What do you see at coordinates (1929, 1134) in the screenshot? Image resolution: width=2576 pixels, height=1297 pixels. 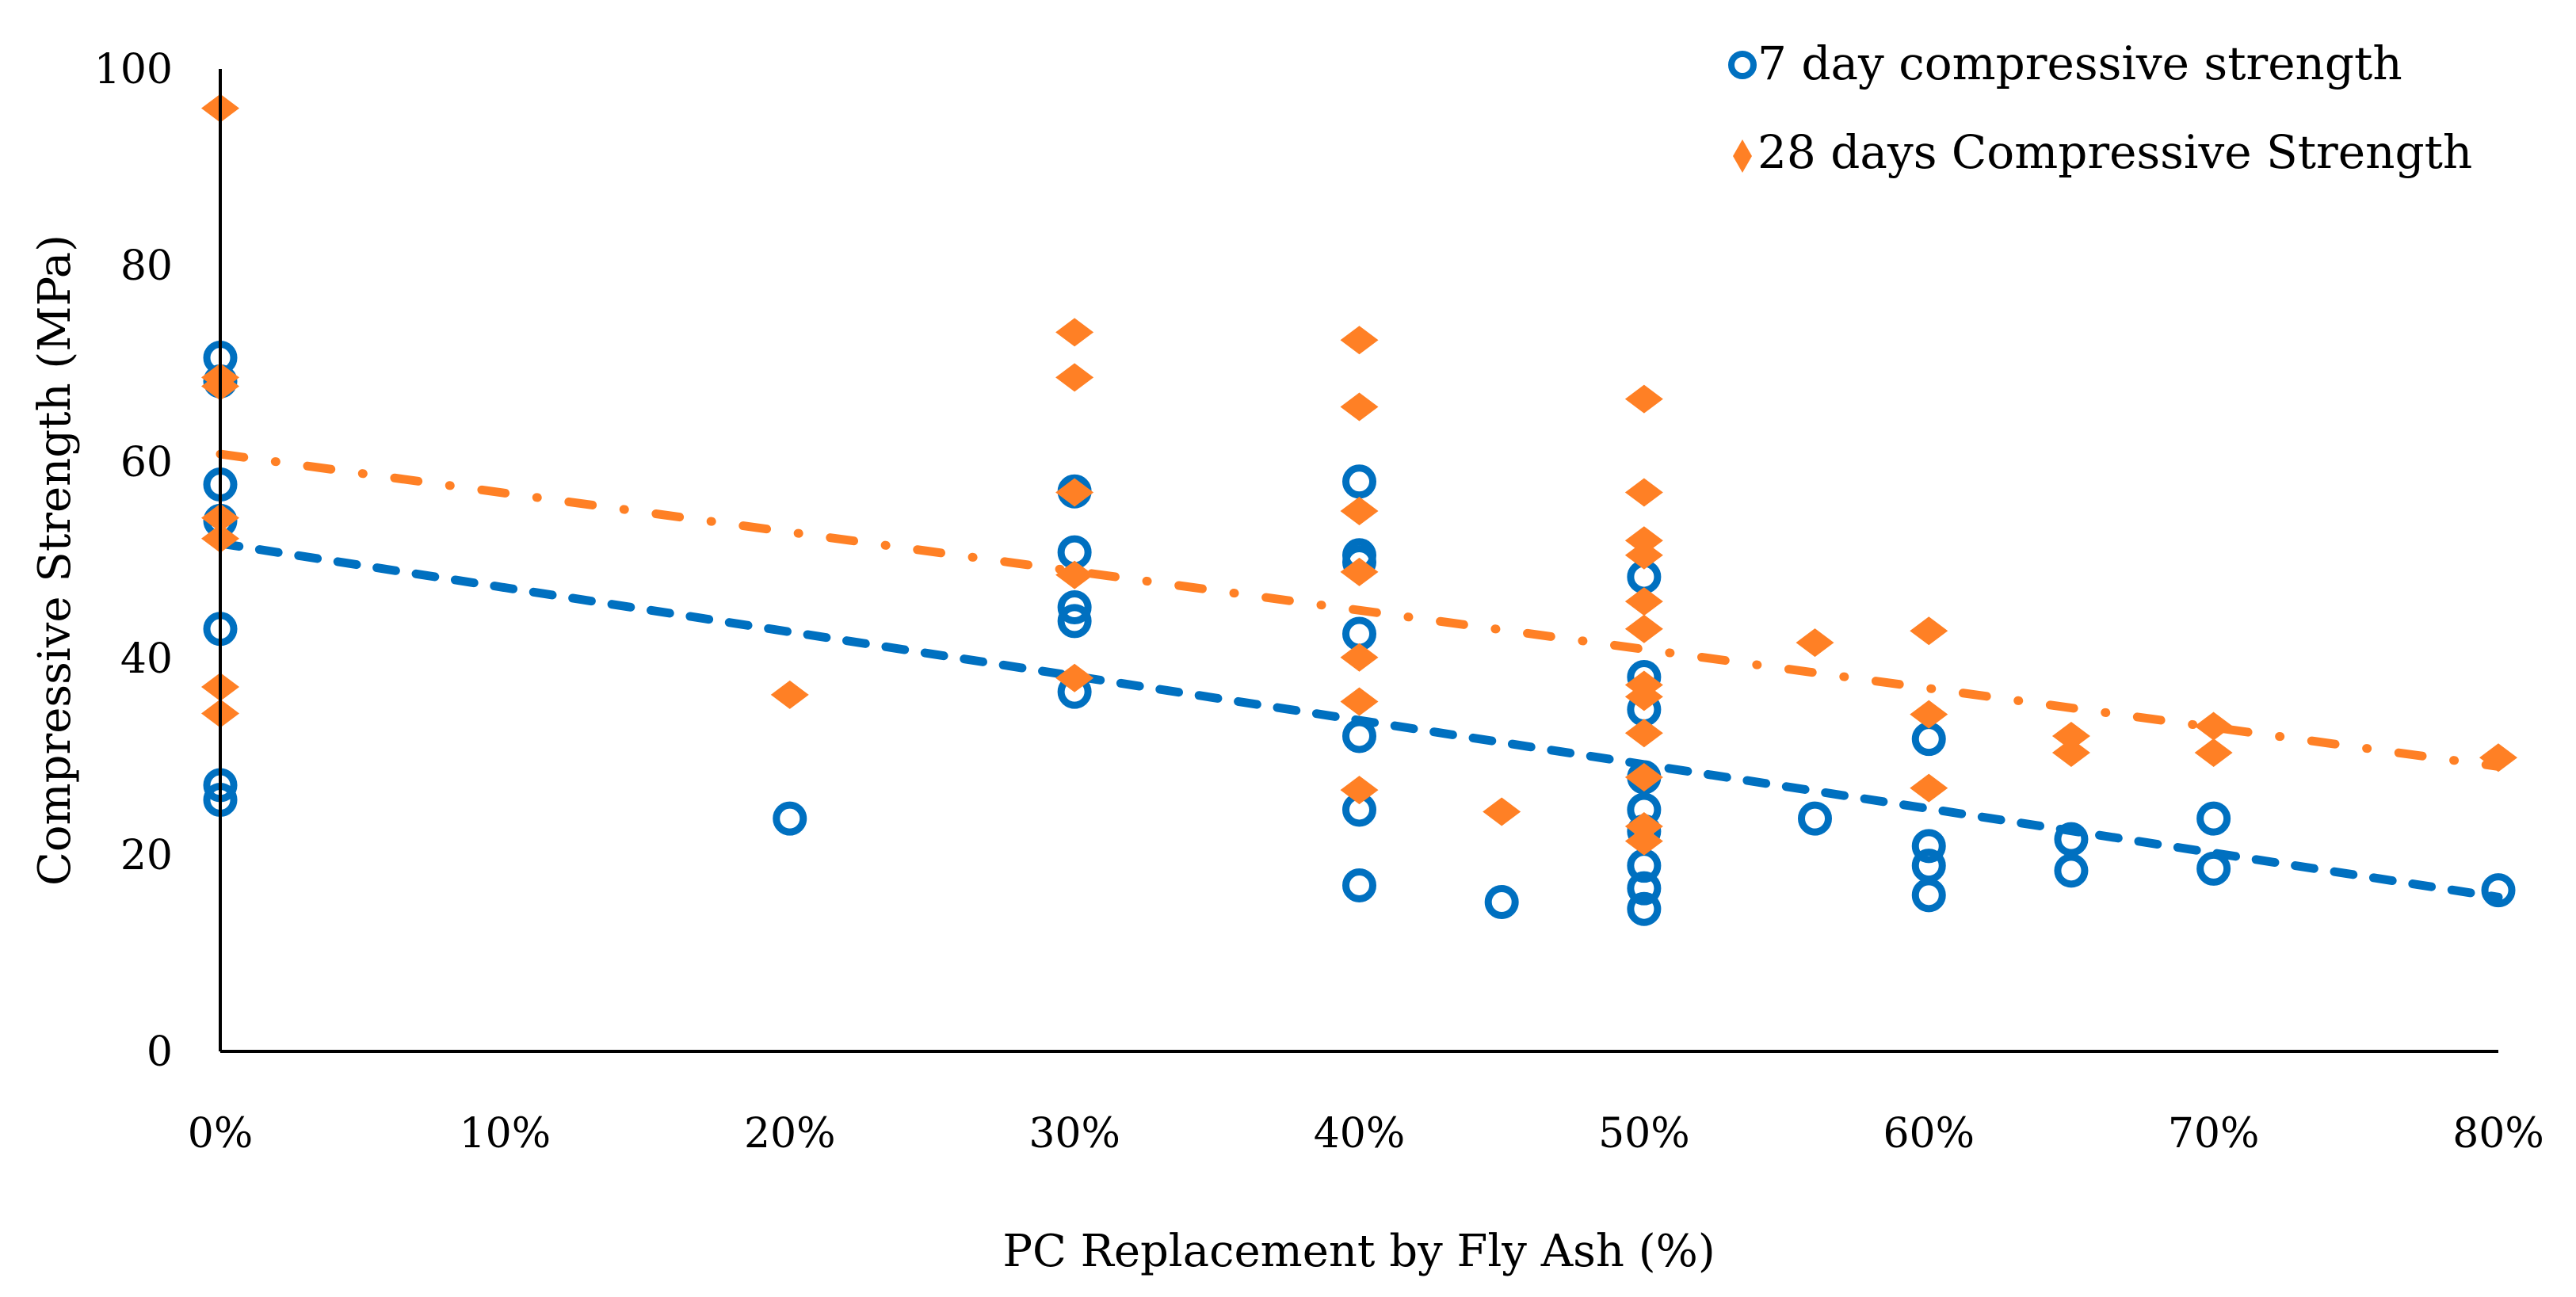 I see `x-tick-label: 60%` at bounding box center [1929, 1134].